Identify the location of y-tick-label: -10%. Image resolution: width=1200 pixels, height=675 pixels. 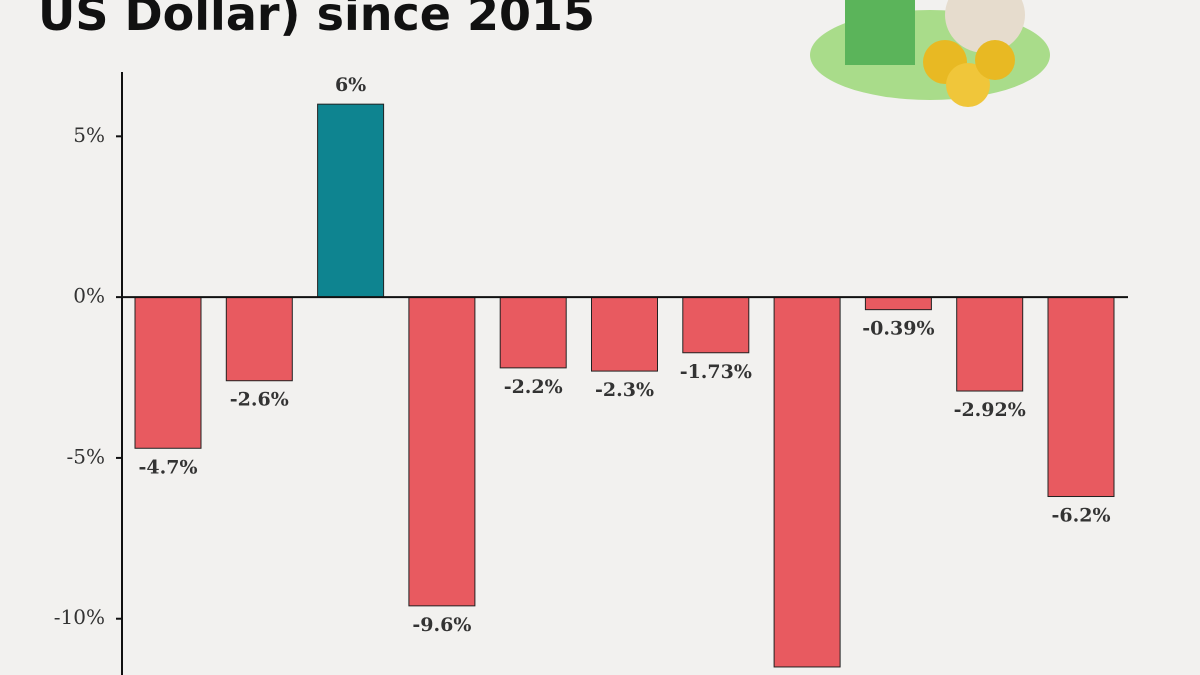
(79, 617).